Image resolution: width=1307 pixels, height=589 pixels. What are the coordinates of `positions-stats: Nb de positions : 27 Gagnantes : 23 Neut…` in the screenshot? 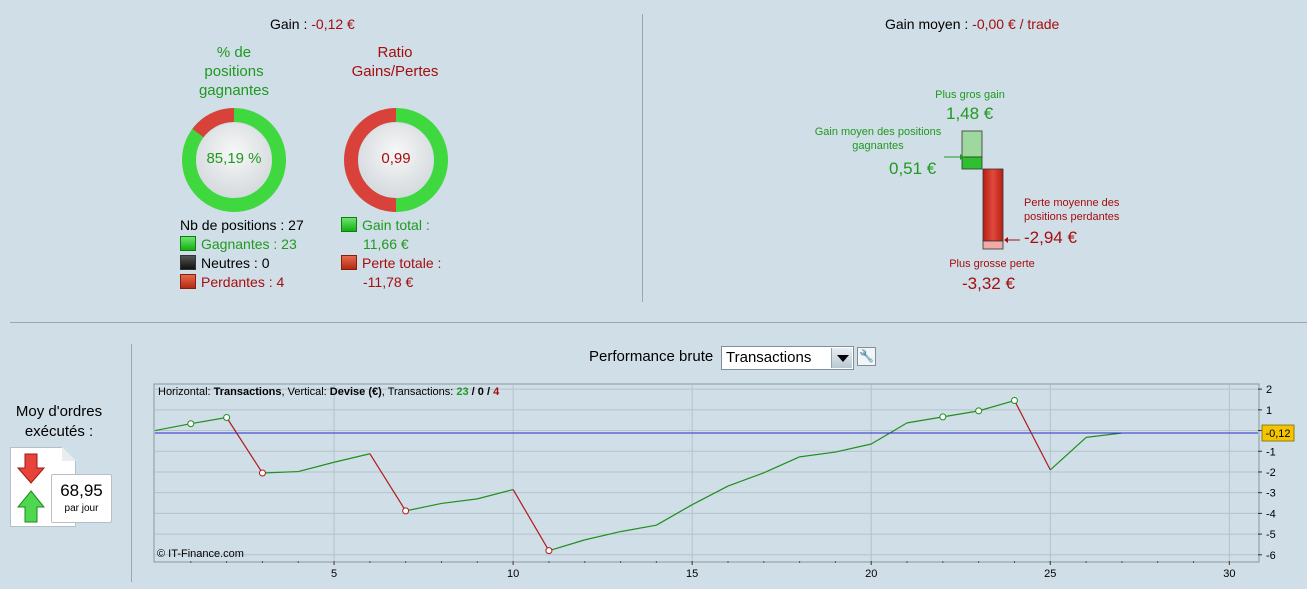 It's located at (242, 254).